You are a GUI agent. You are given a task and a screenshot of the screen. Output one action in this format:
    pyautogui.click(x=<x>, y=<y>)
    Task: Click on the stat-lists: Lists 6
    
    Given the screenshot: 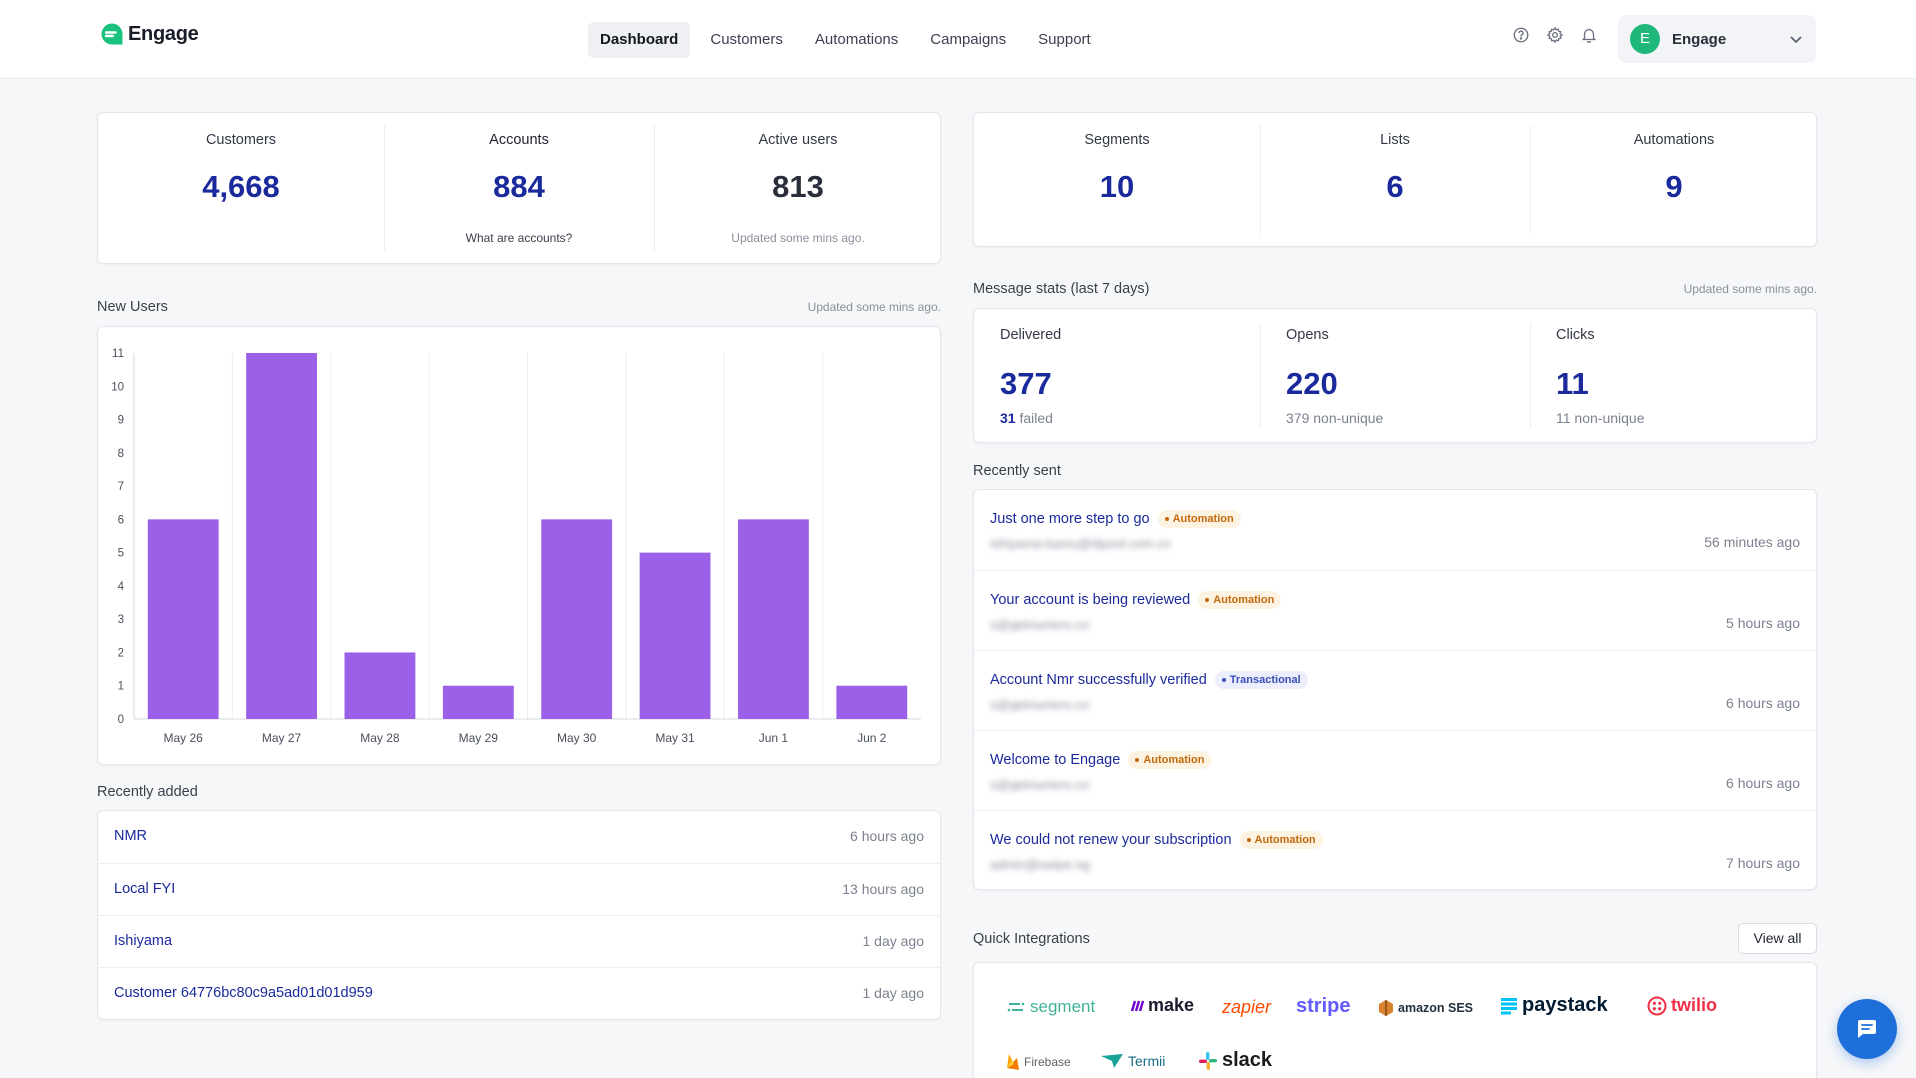 What is the action you would take?
    pyautogui.click(x=1395, y=179)
    